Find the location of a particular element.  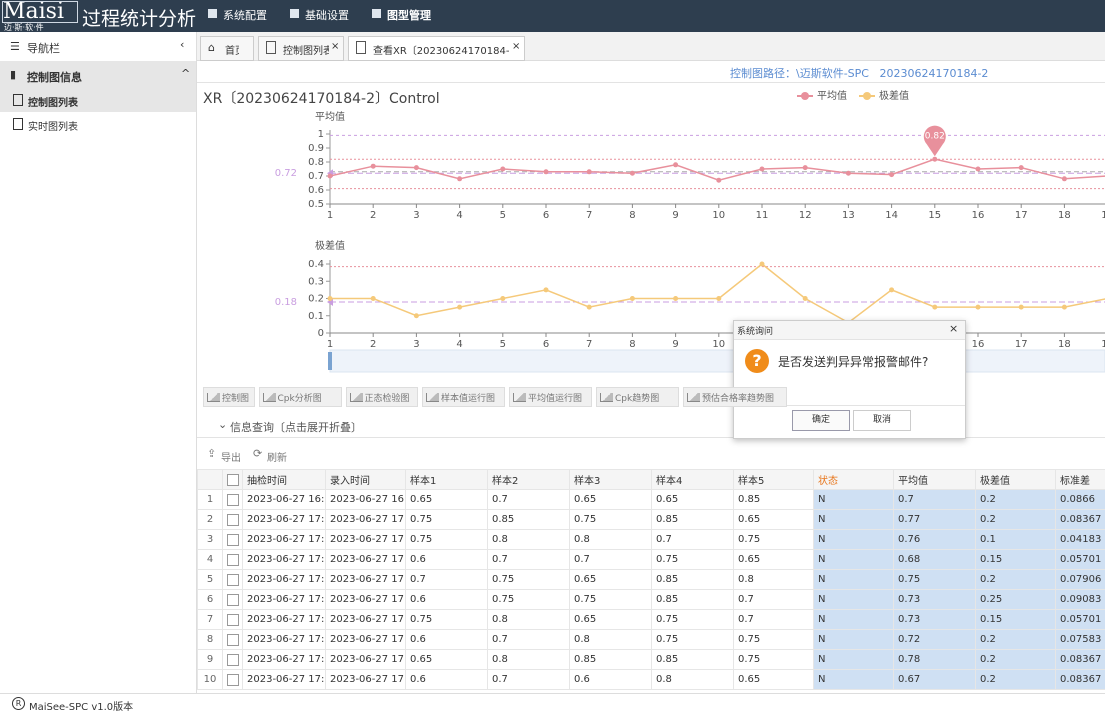

table-cell is located at coordinates (233, 560).